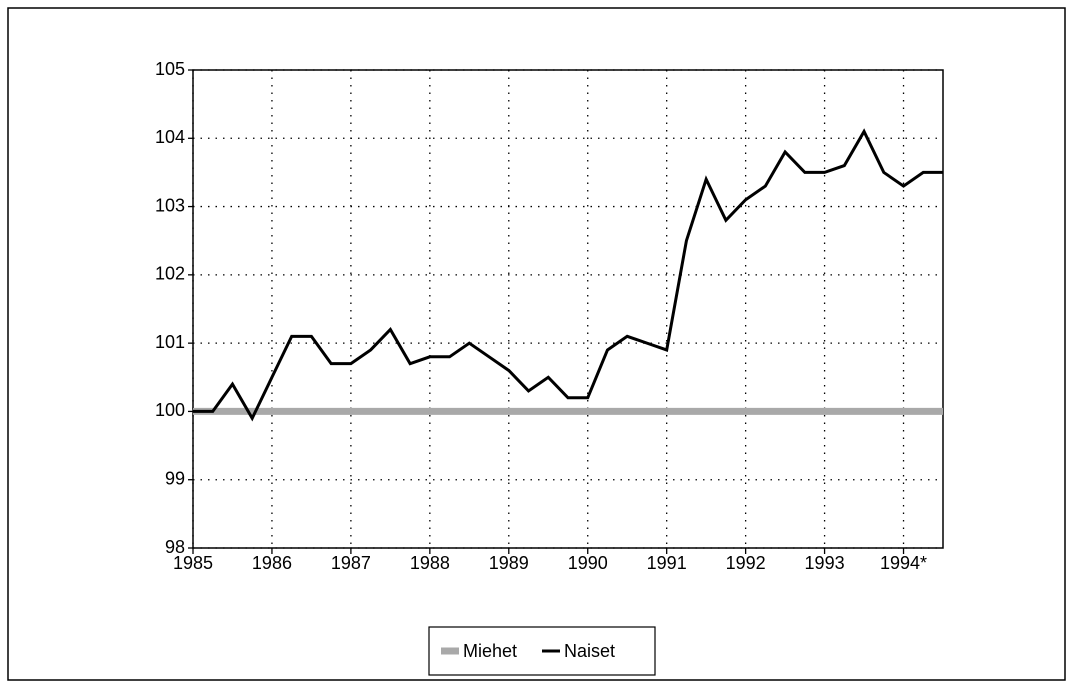 This screenshot has height=692, width=1073. What do you see at coordinates (667, 563) in the screenshot?
I see `x-tick-label: 1991` at bounding box center [667, 563].